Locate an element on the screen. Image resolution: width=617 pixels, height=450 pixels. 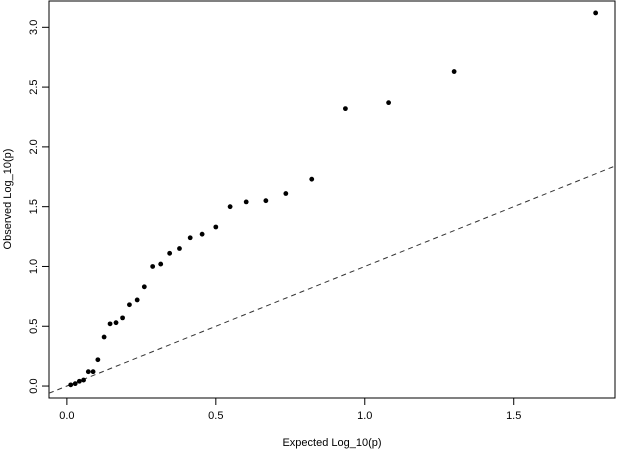
y-tick-label: 1.5 is located at coordinates (34, 206).